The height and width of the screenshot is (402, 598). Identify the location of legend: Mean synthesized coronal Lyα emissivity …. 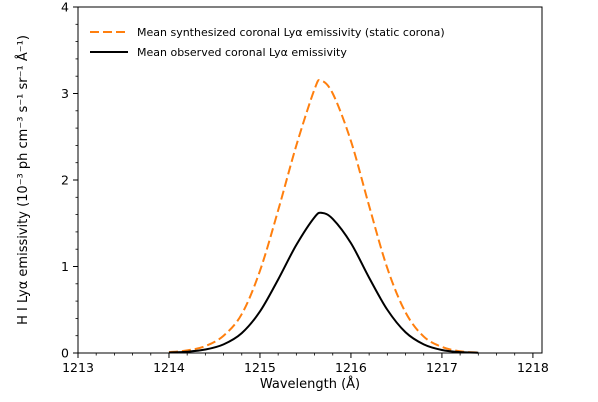
(267, 42).